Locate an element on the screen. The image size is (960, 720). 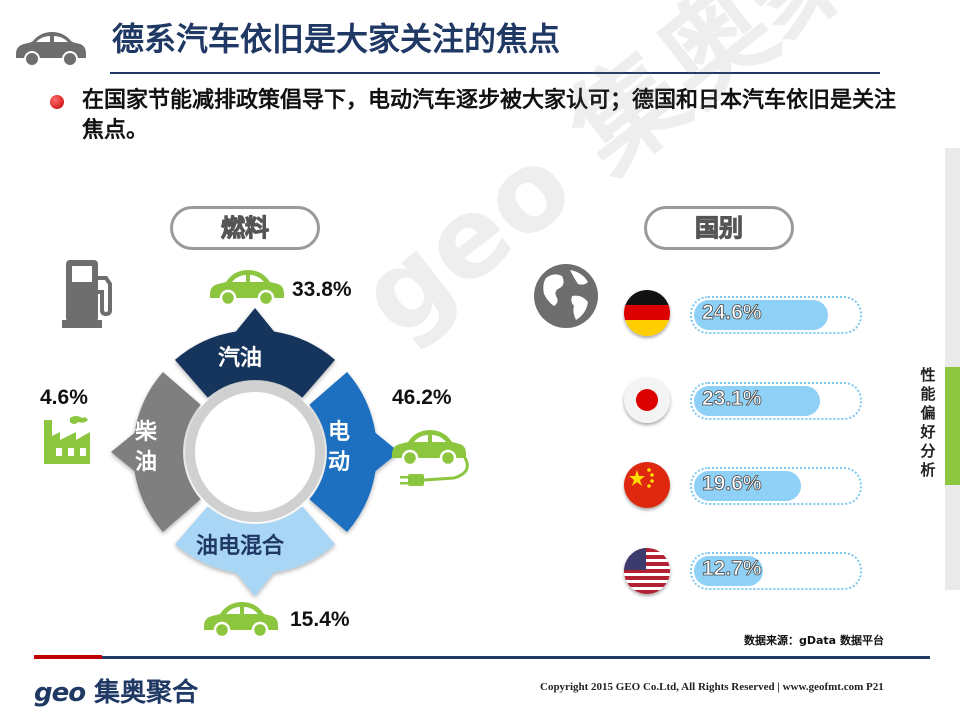
bar-label-japan: 23.1% is located at coordinates (732, 399).